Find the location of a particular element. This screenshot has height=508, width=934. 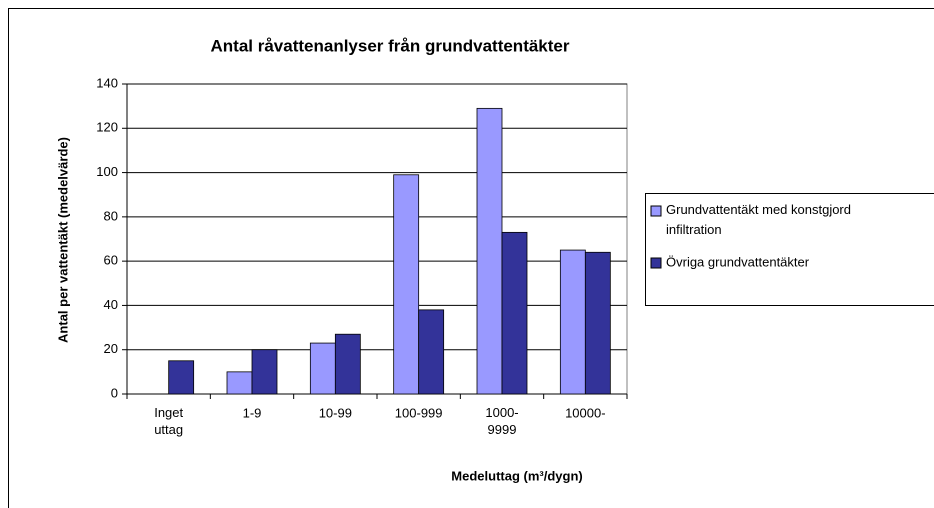

x-tick-label: 10-99 is located at coordinates (335, 412).